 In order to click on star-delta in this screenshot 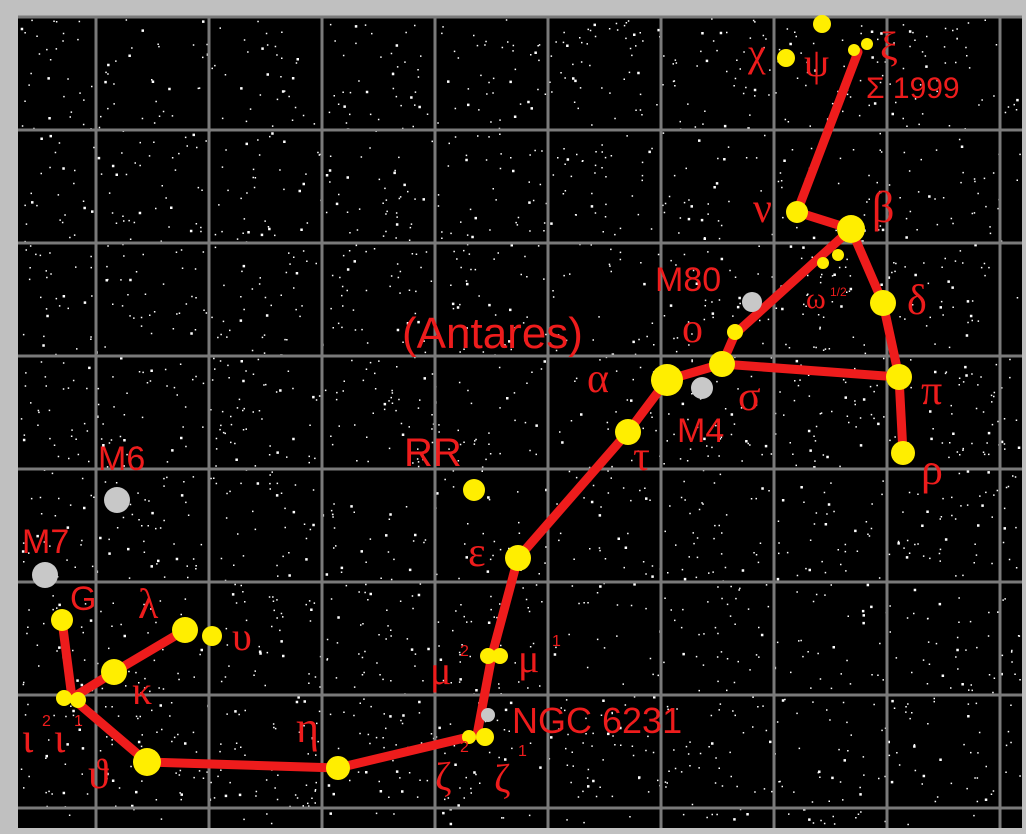, I will do `click(883, 303)`.